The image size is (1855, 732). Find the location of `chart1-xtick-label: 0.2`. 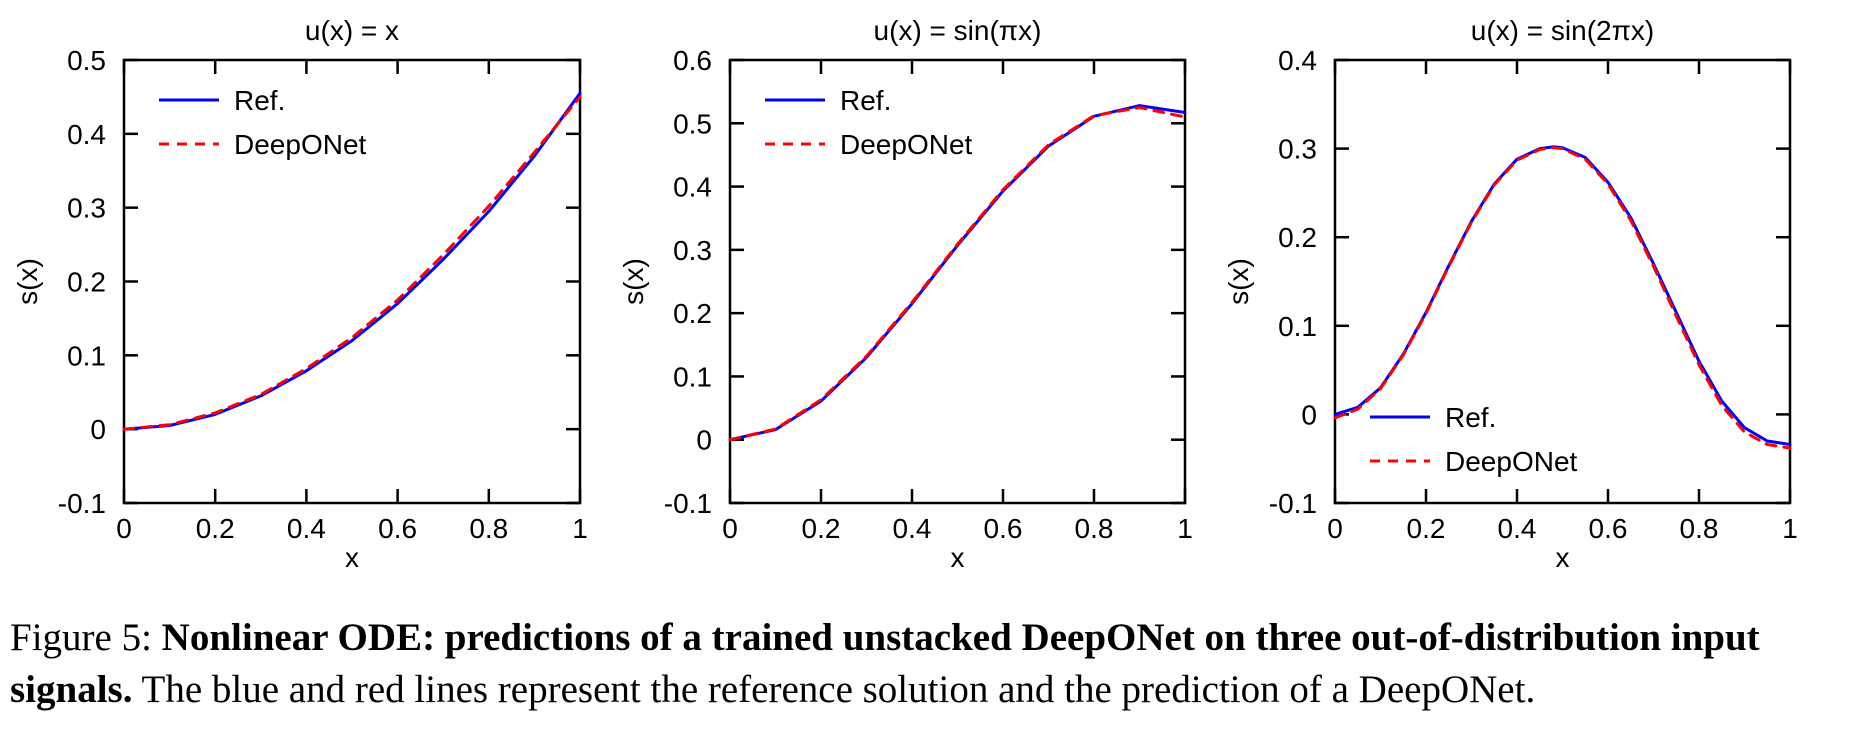

chart1-xtick-label: 0.2 is located at coordinates (215, 528).